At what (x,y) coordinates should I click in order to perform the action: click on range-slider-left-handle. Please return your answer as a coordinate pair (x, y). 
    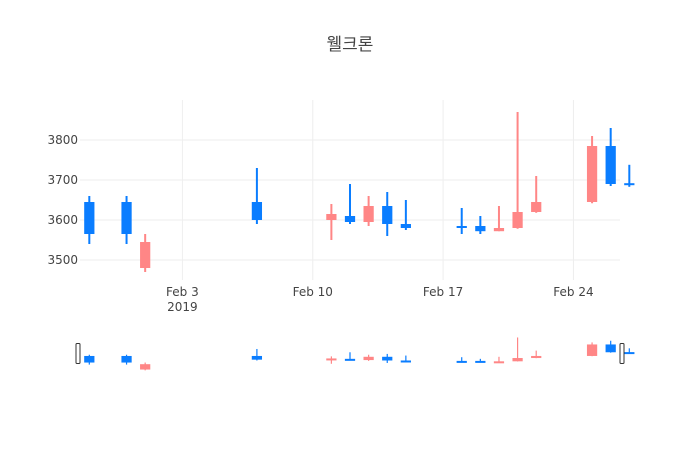
    Looking at the image, I should click on (78, 353).